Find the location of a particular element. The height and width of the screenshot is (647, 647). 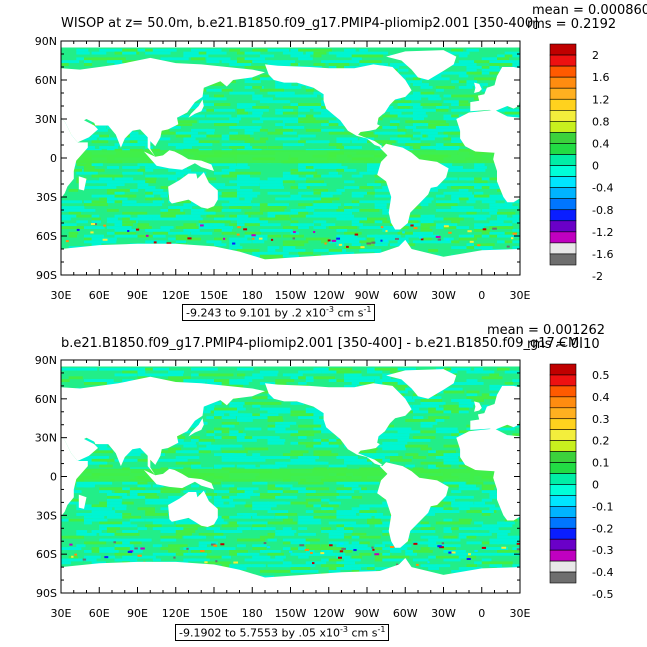

colorbar-swatch is located at coordinates (563, 468).